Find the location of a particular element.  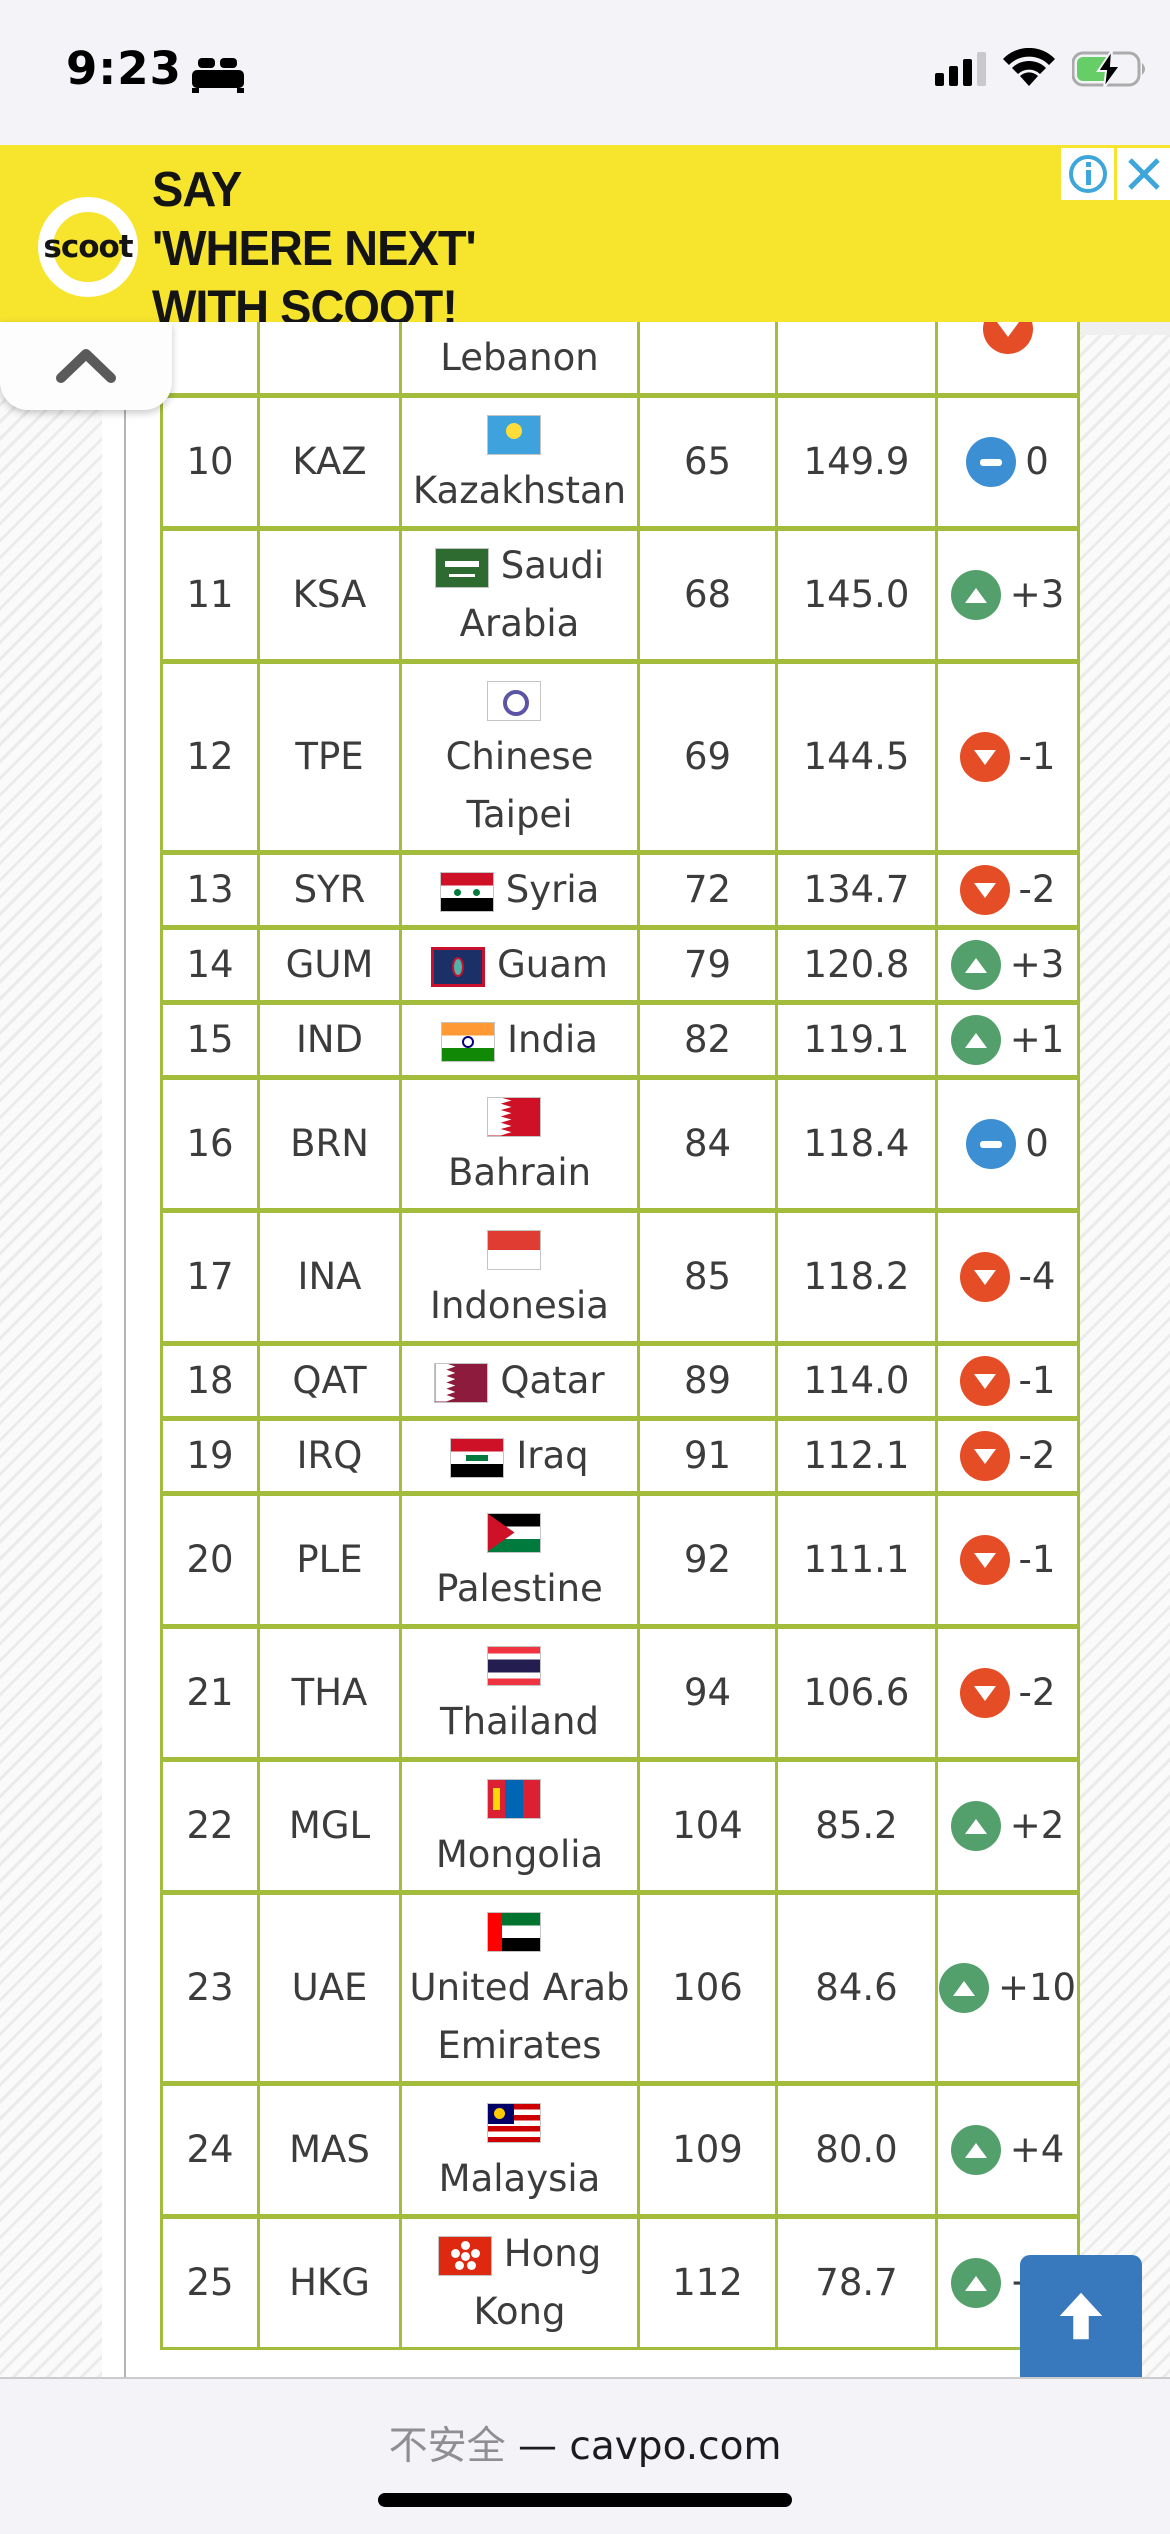

battery-charging-icon is located at coordinates (1108, 69).